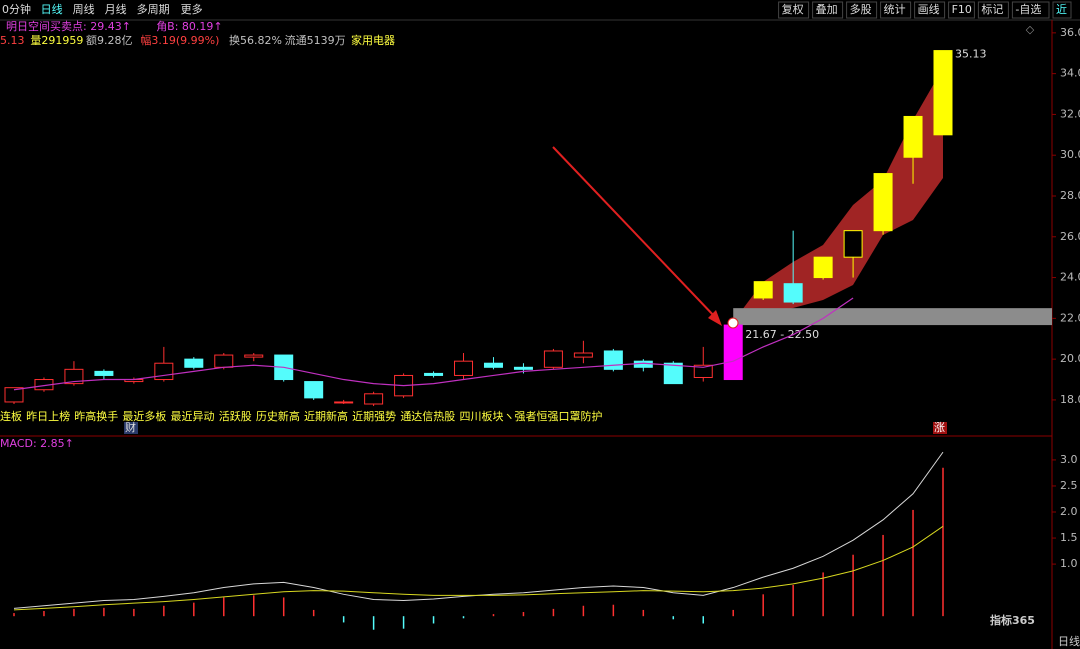  What do you see at coordinates (179, 40) in the screenshot?
I see `info-item: 幅3.19(9.99%)` at bounding box center [179, 40].